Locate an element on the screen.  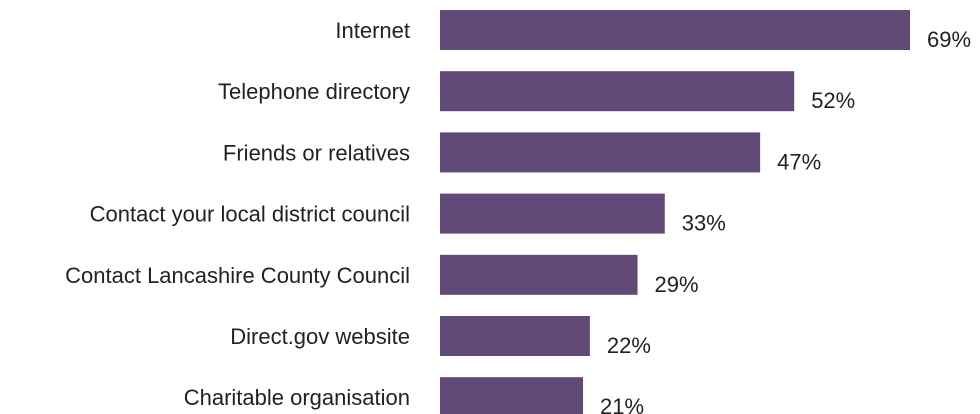
category-label: Direct.gov website is located at coordinates (320, 336).